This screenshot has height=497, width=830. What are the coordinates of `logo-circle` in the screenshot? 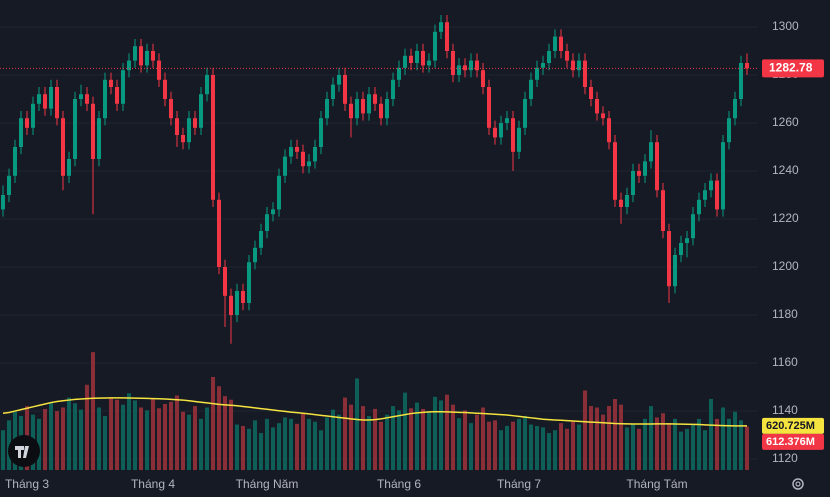 It's located at (24, 451).